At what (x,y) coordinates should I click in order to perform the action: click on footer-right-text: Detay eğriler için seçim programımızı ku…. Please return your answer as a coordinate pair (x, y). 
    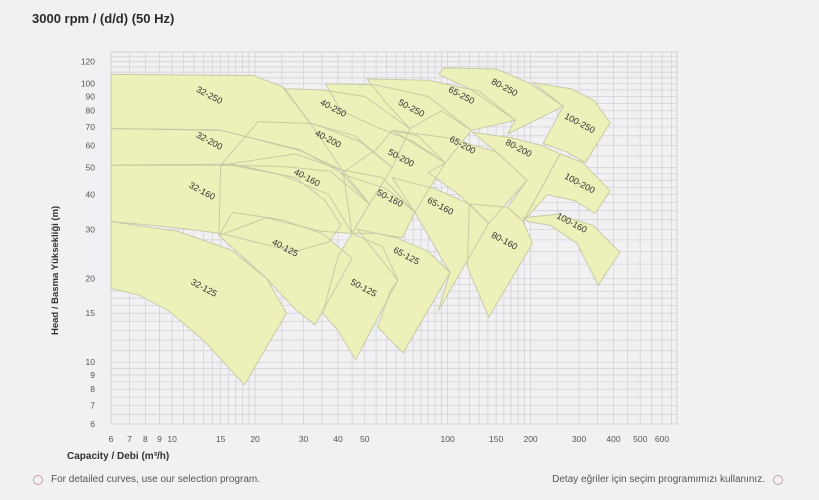
    Looking at the image, I should click on (658, 479).